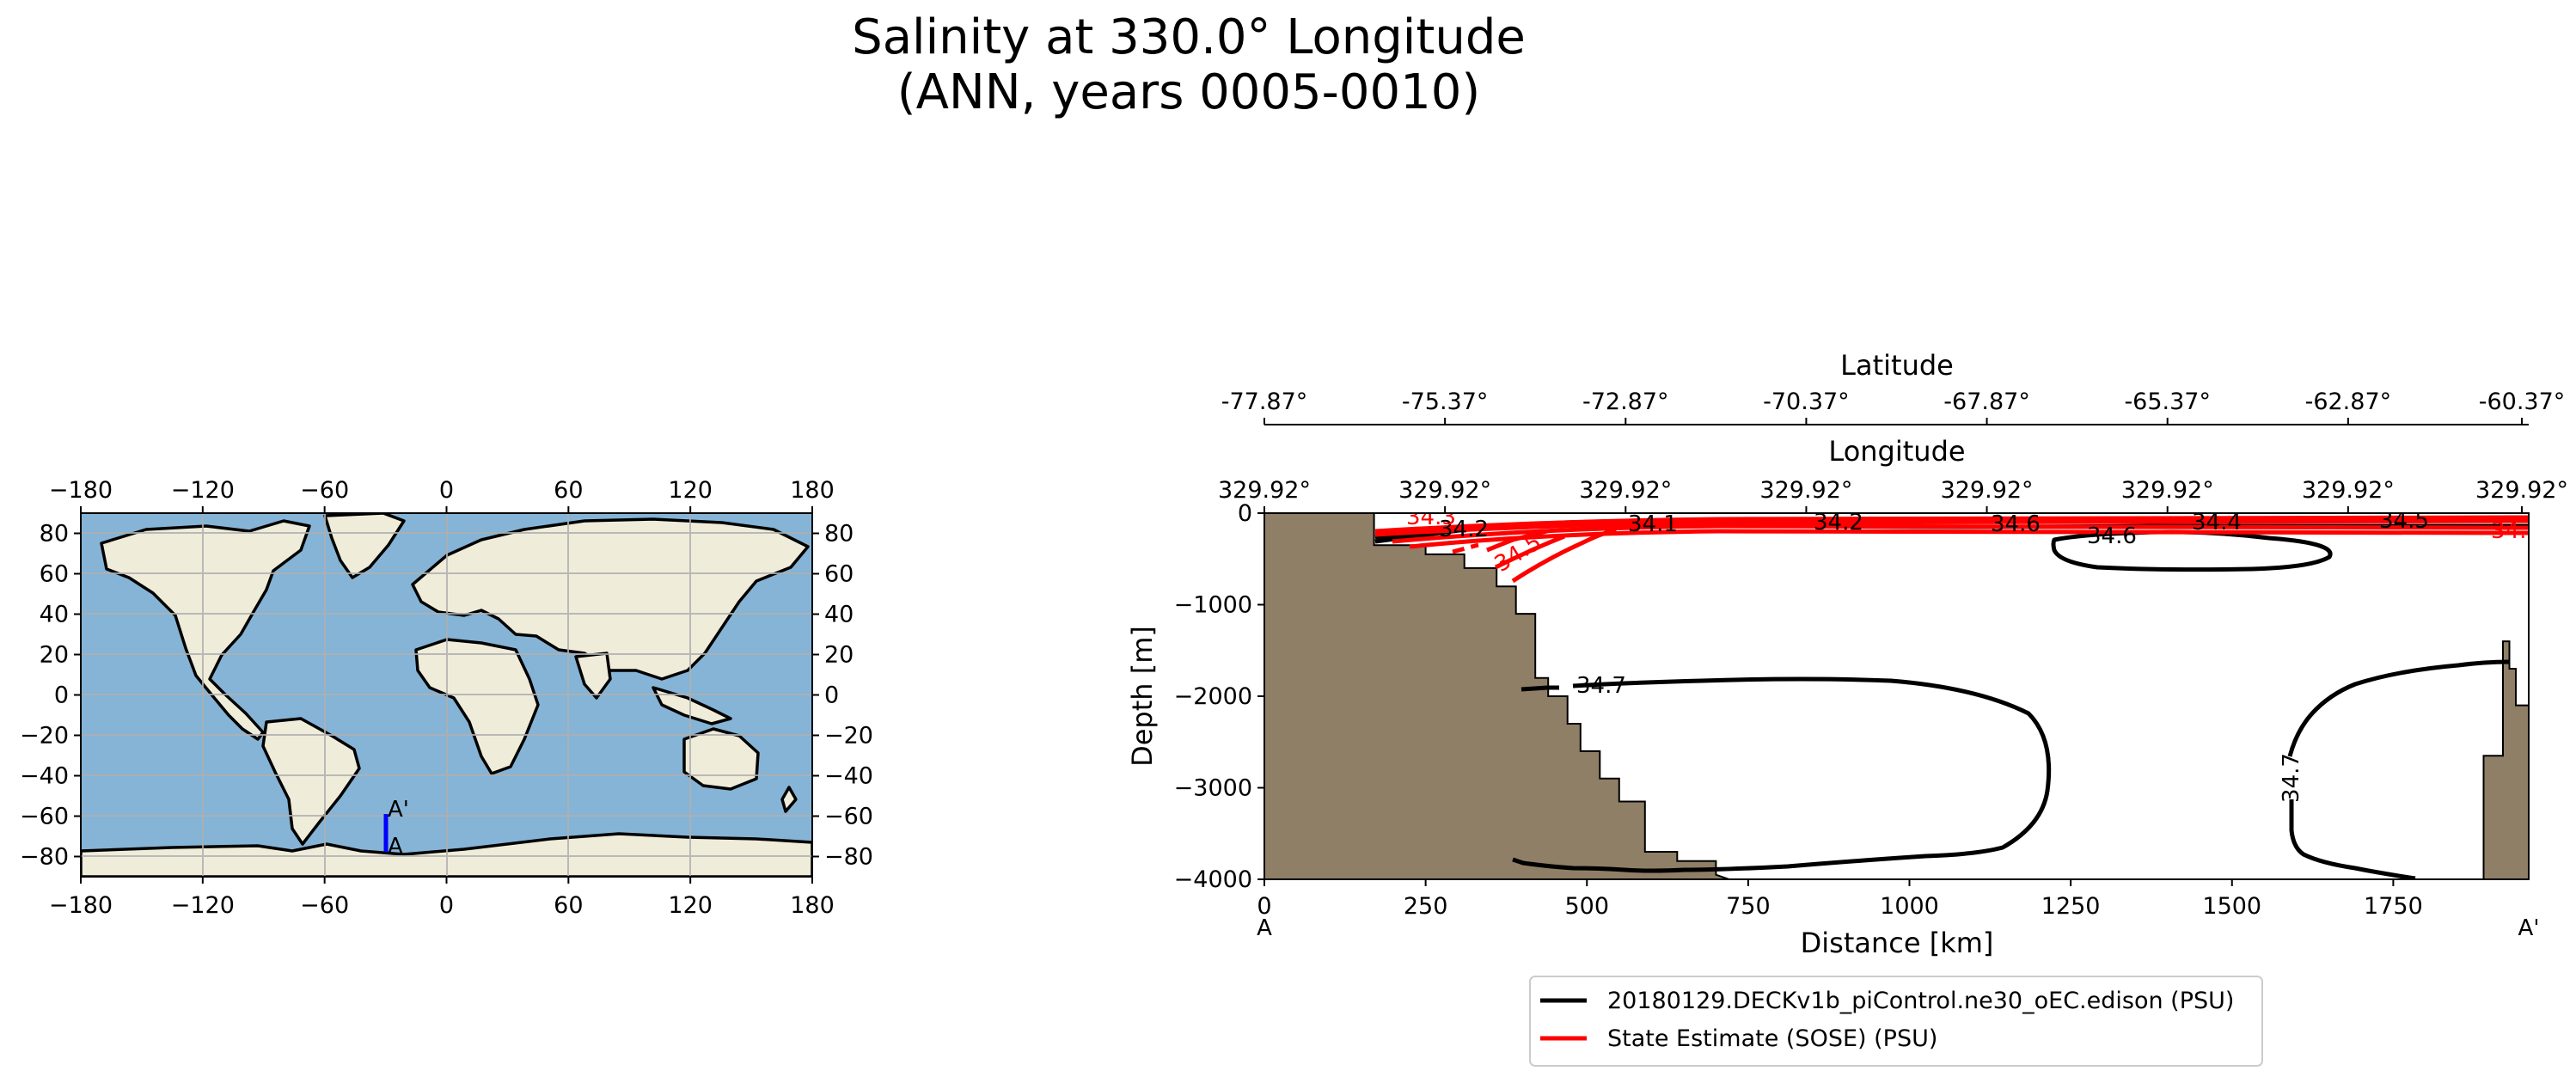 This screenshot has width=2576, height=1077. I want to click on map-xticks-bottom: −180 −120 −60 0 60 120 180, so click(442, 898).